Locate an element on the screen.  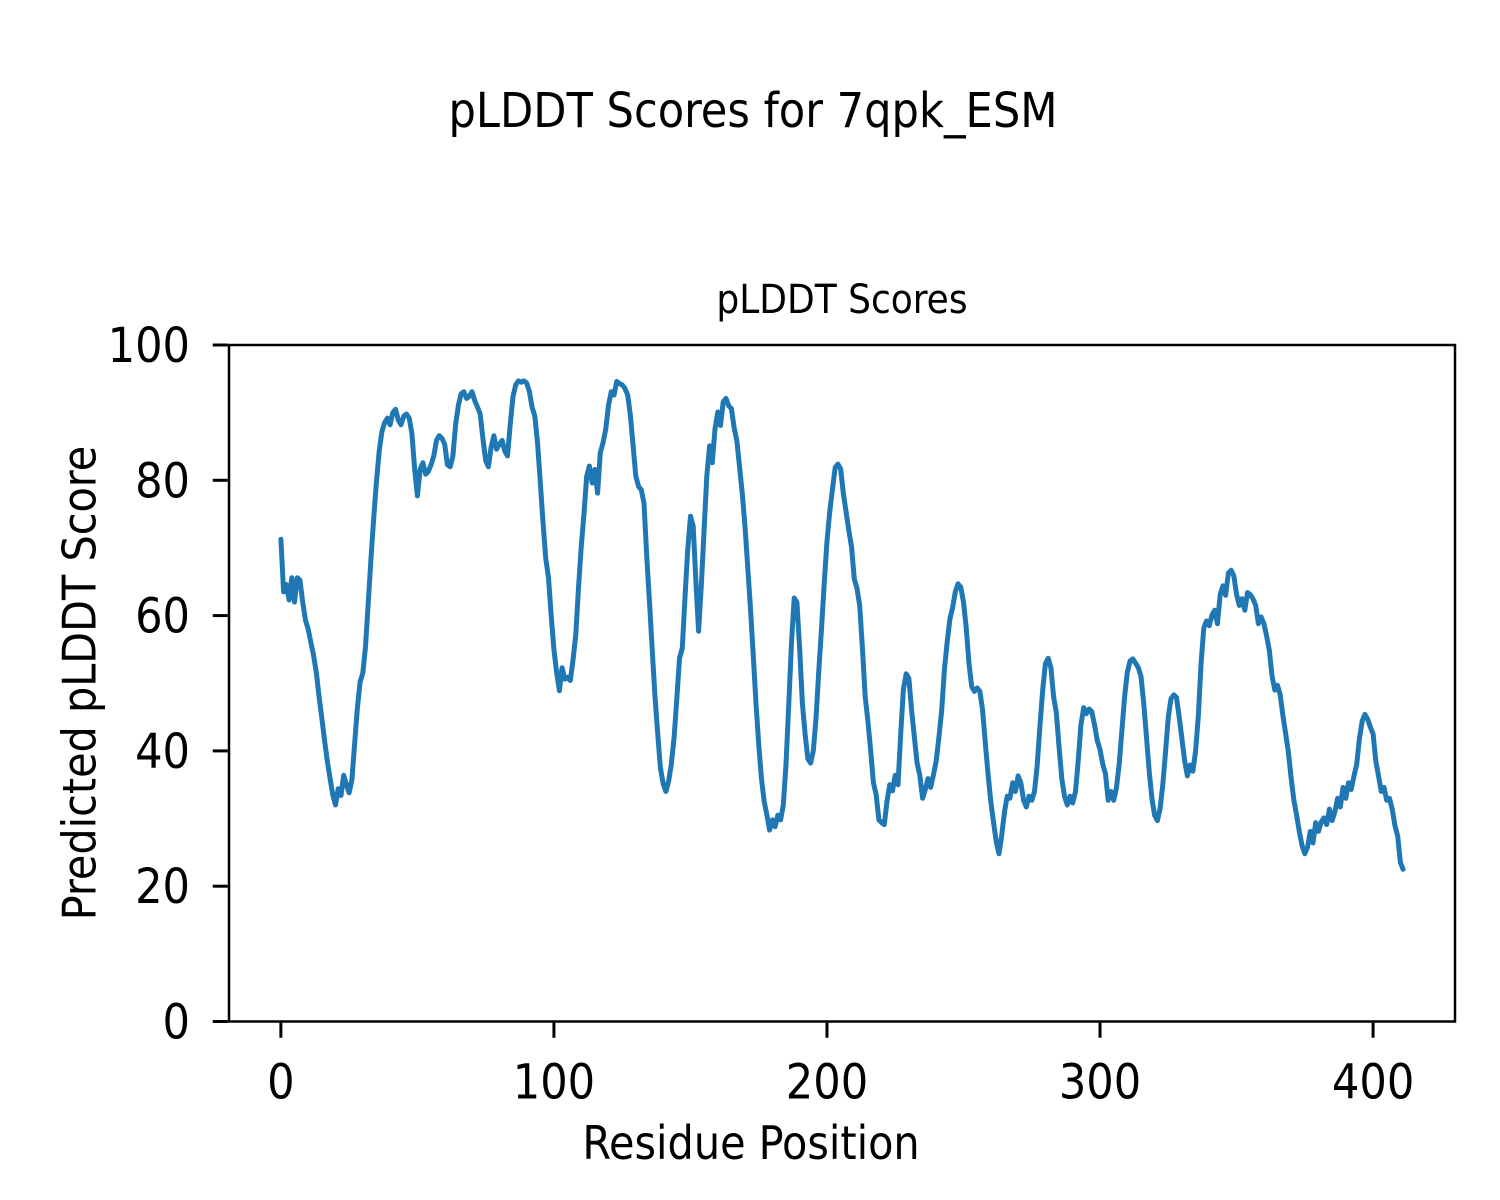
x-tick-label: 200 is located at coordinates (827, 1083).